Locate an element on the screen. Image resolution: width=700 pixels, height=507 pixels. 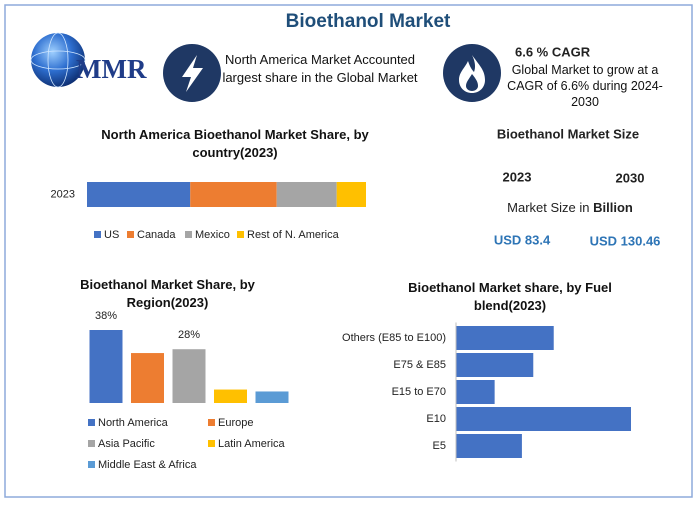
legend-label: Middle East & Africa is located at coordinates (147, 465).